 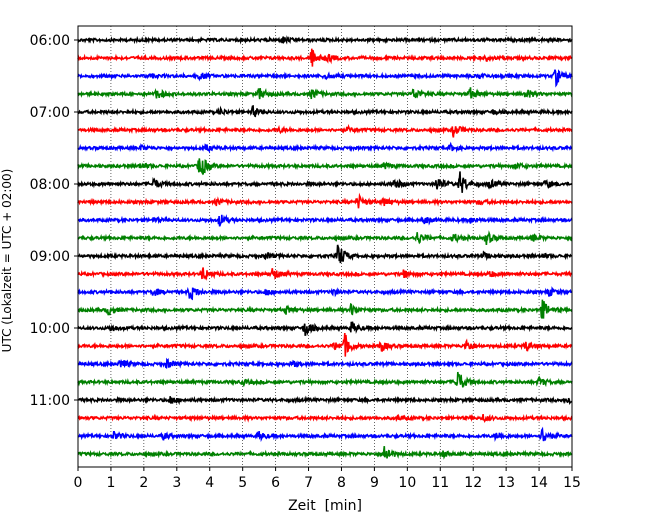 I want to click on trace-07:15, so click(x=325, y=130).